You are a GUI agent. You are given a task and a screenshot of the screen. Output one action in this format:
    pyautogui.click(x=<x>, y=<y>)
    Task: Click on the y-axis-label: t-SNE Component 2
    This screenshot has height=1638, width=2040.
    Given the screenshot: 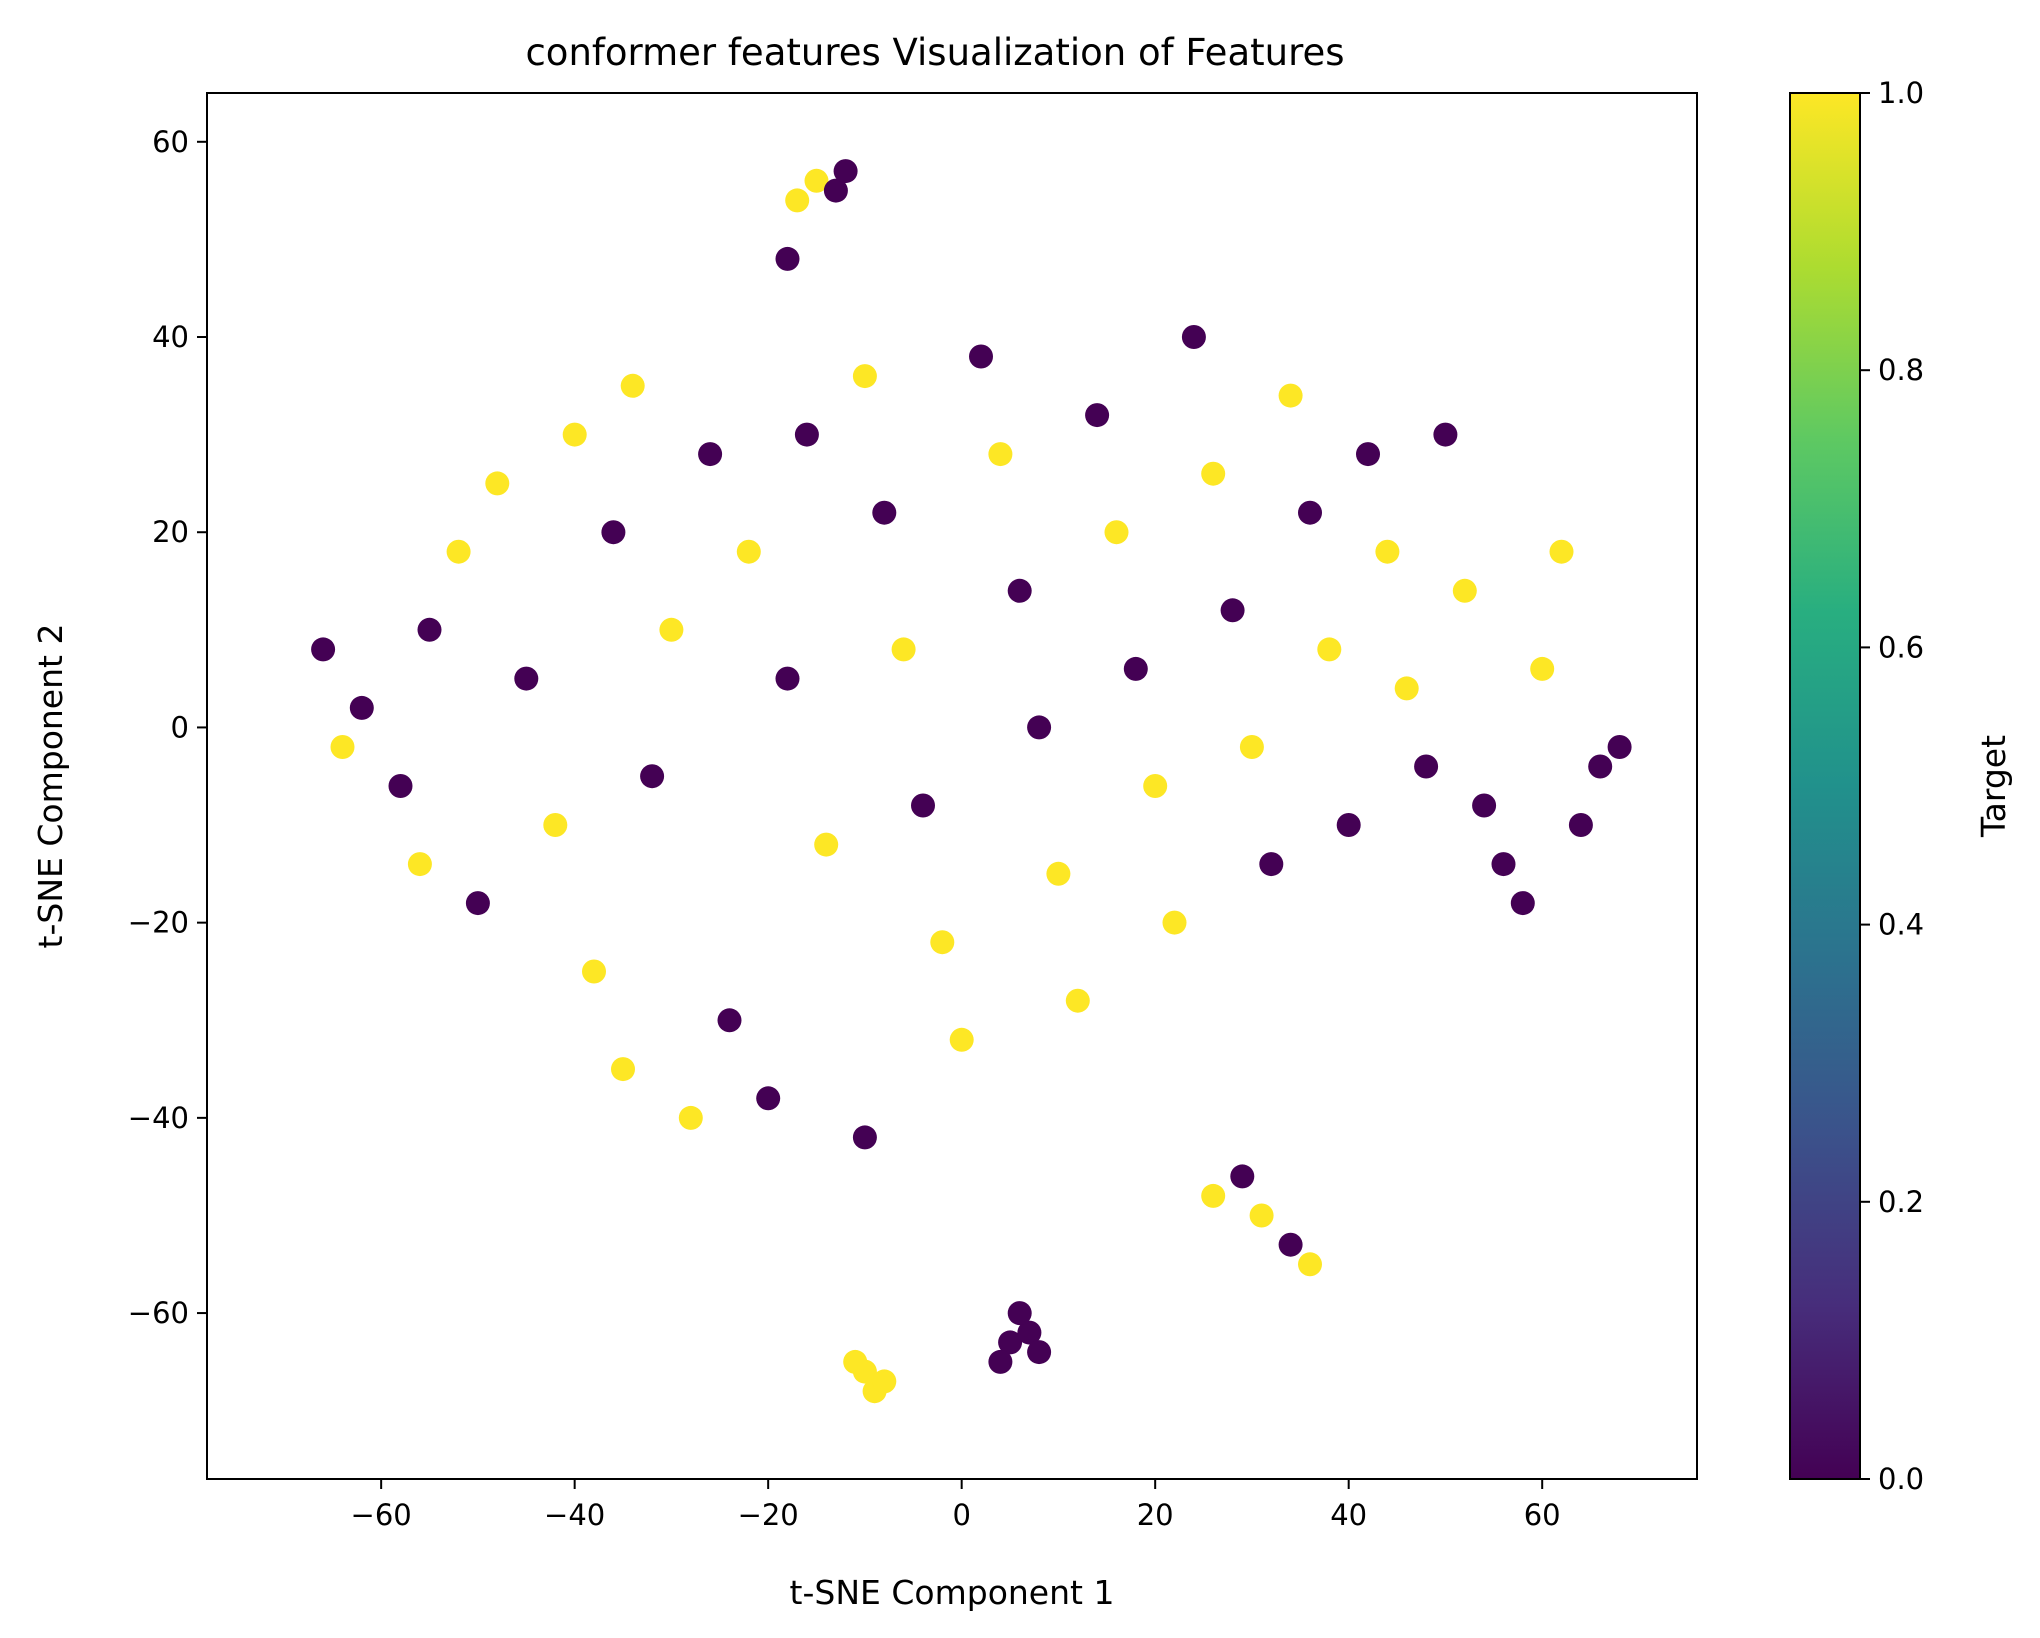 What is the action you would take?
    pyautogui.click(x=50, y=786)
    